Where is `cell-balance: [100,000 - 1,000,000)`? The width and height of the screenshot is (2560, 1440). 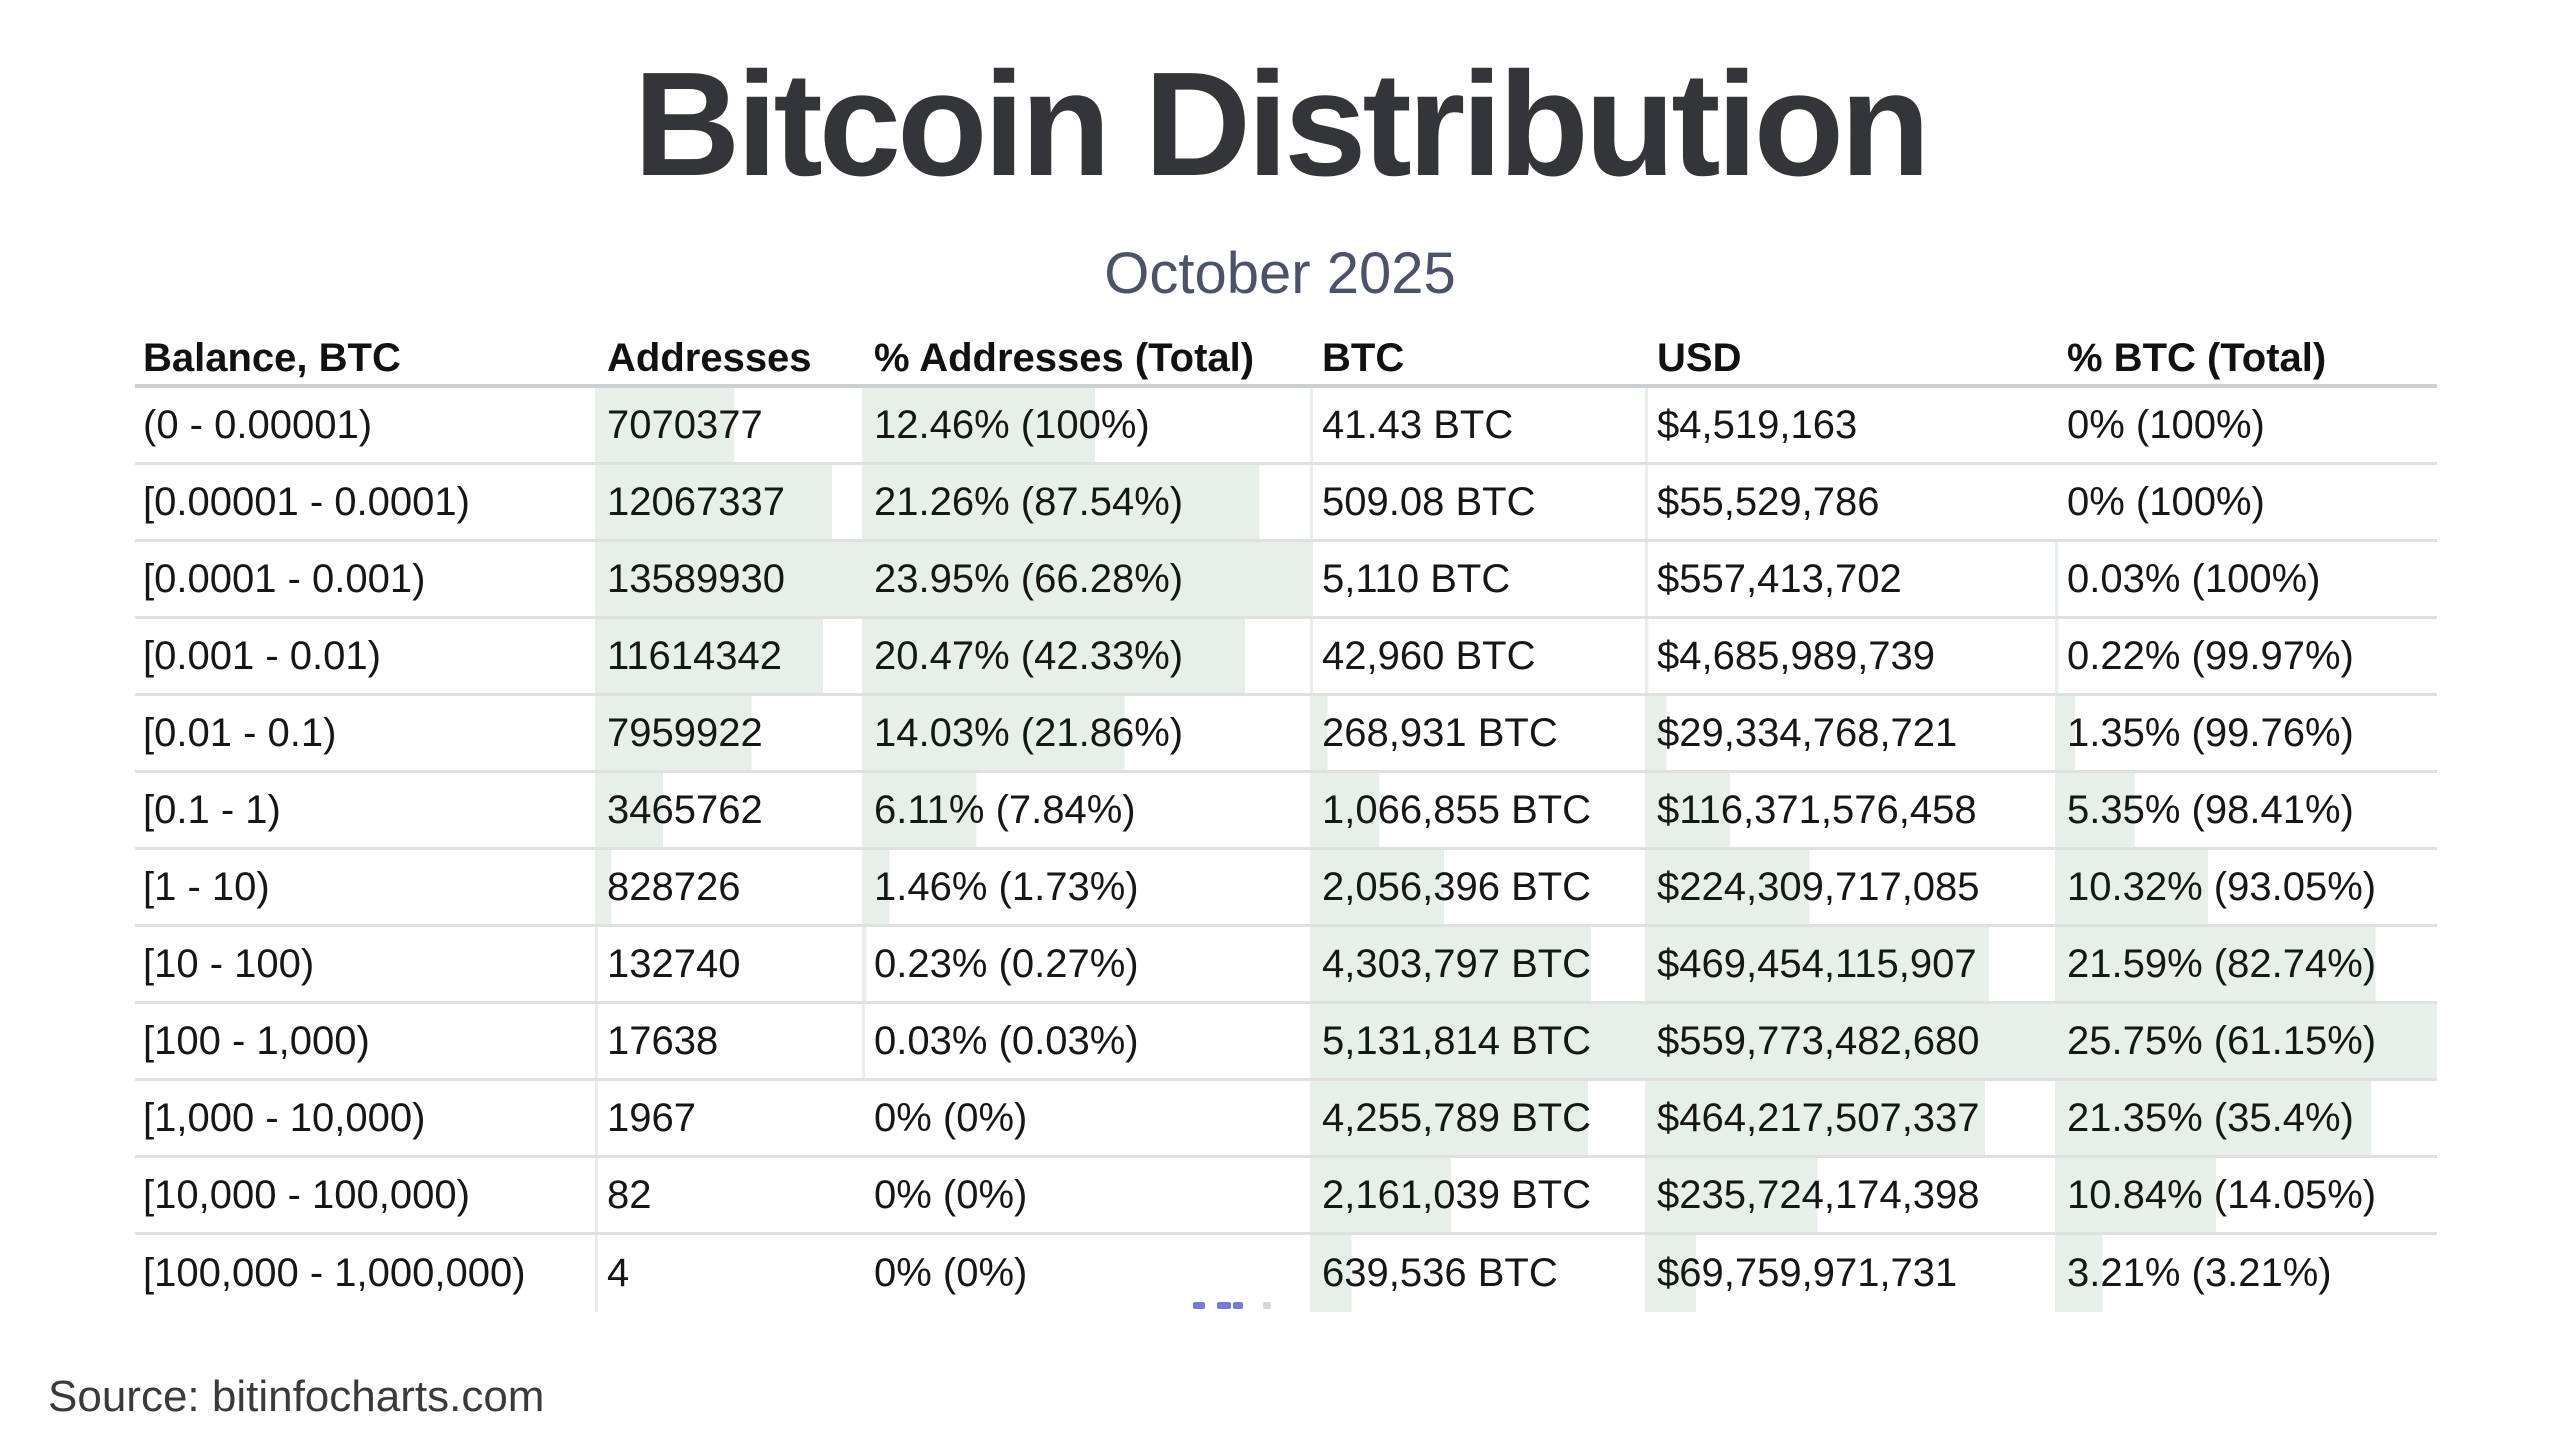 cell-balance: [100,000 - 1,000,000) is located at coordinates (334, 1273).